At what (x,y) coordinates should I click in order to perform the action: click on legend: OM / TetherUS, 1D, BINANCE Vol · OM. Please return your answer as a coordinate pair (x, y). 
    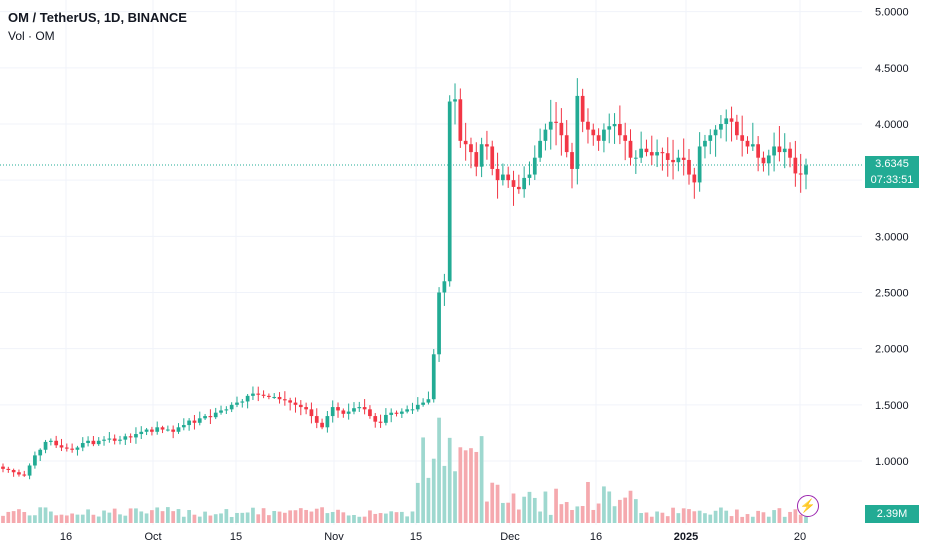
    Looking at the image, I should click on (97, 27).